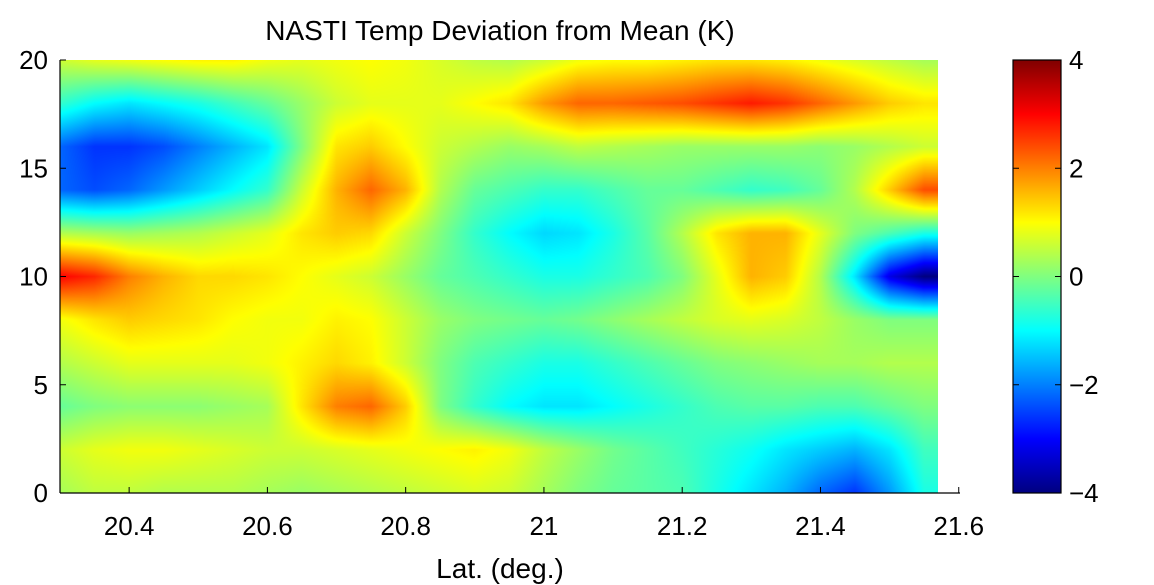  I want to click on colorbar-tick-label: −4, so click(1084, 493).